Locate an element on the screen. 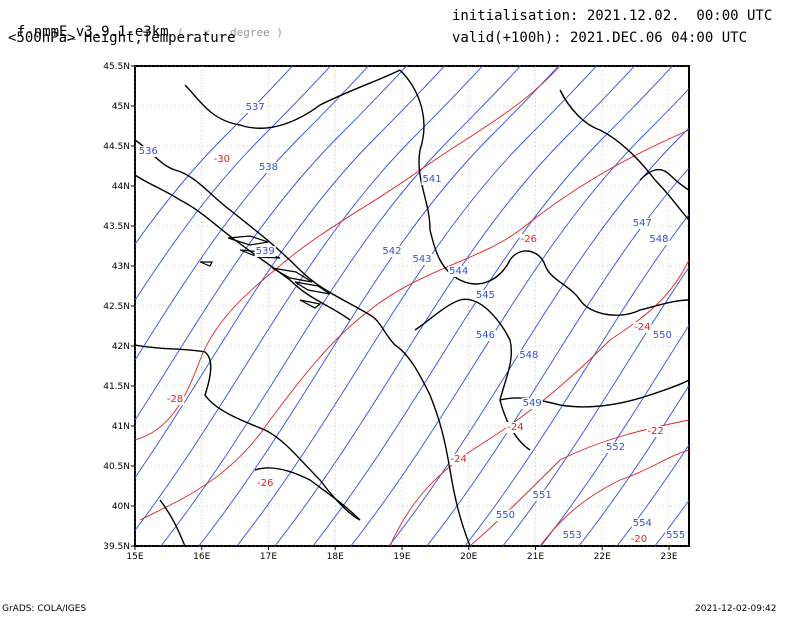 The image size is (800, 618). height-contour-label: 545 is located at coordinates (485, 295).